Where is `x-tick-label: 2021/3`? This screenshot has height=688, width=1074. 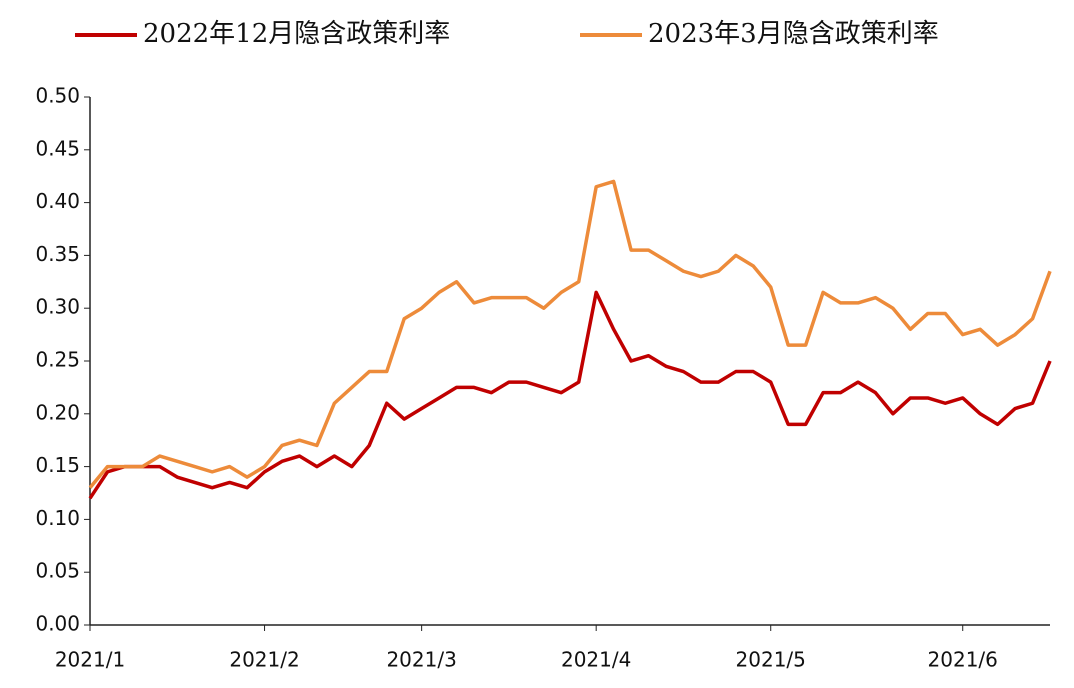
x-tick-label: 2021/3 is located at coordinates (421, 660).